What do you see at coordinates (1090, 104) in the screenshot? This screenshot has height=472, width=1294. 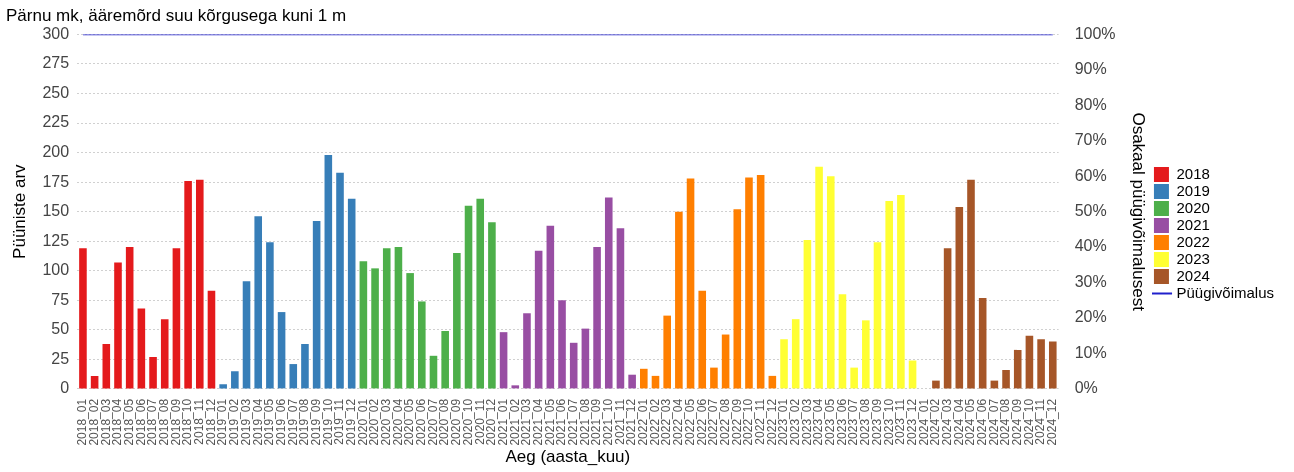 I see `y2-tick-label: 80%` at bounding box center [1090, 104].